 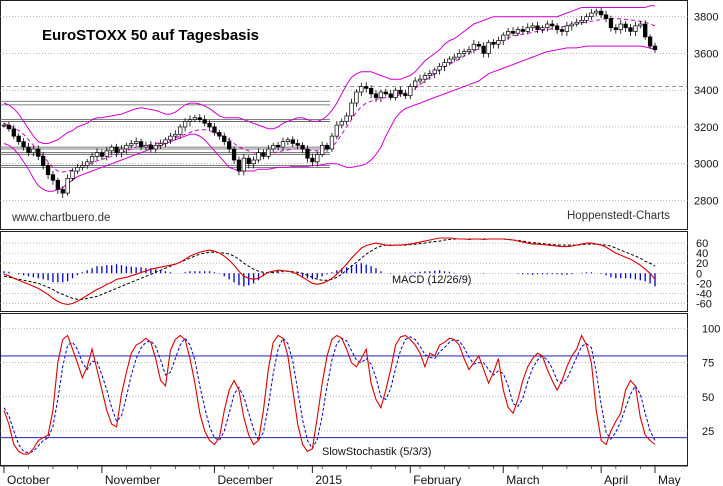 I want to click on price-tick-label: 3600, so click(x=706, y=54).